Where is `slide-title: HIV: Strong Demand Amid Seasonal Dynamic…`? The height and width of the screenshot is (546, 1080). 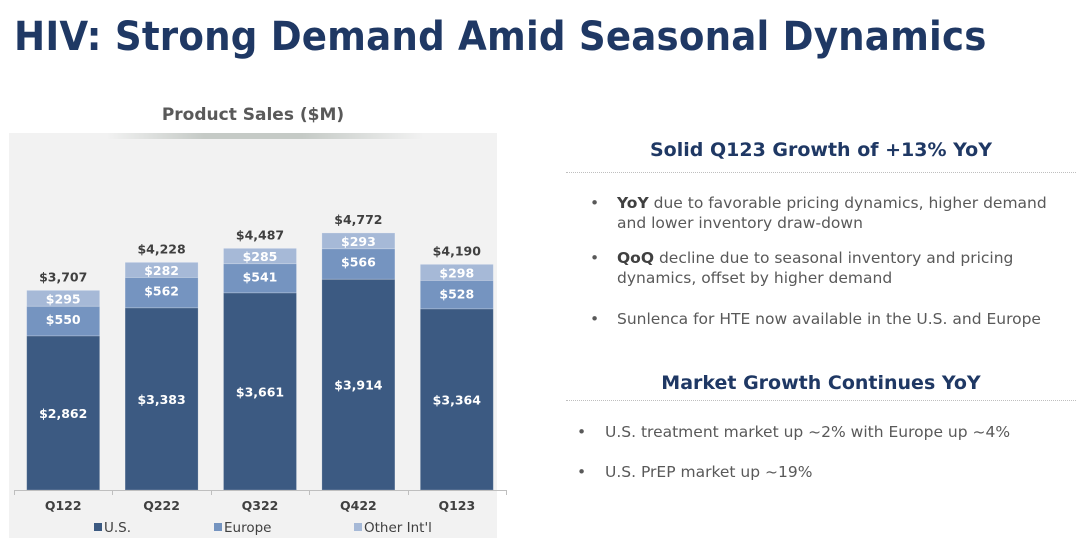
slide-title: HIV: Strong Demand Amid Seasonal Dynamic… is located at coordinates (500, 37).